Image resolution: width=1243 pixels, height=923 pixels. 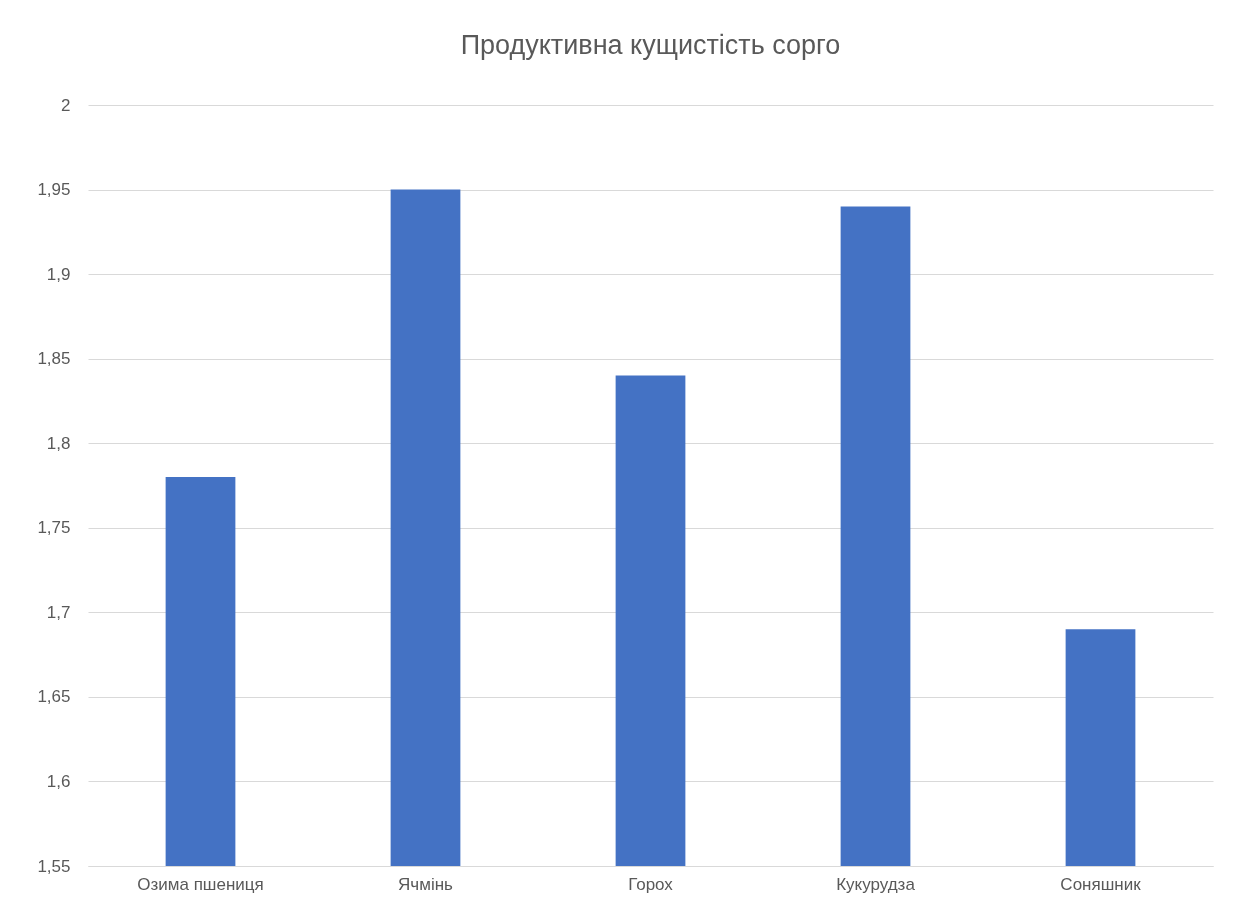 What do you see at coordinates (1101, 884) in the screenshot?
I see `x-tick-label: Соняшник` at bounding box center [1101, 884].